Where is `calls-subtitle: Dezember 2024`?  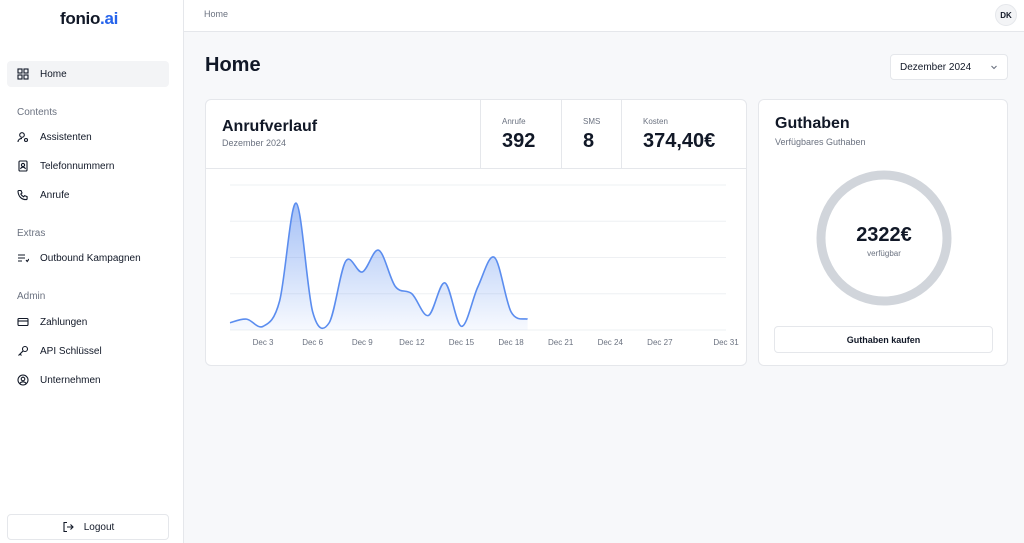
calls-subtitle: Dezember 2024 is located at coordinates (254, 143).